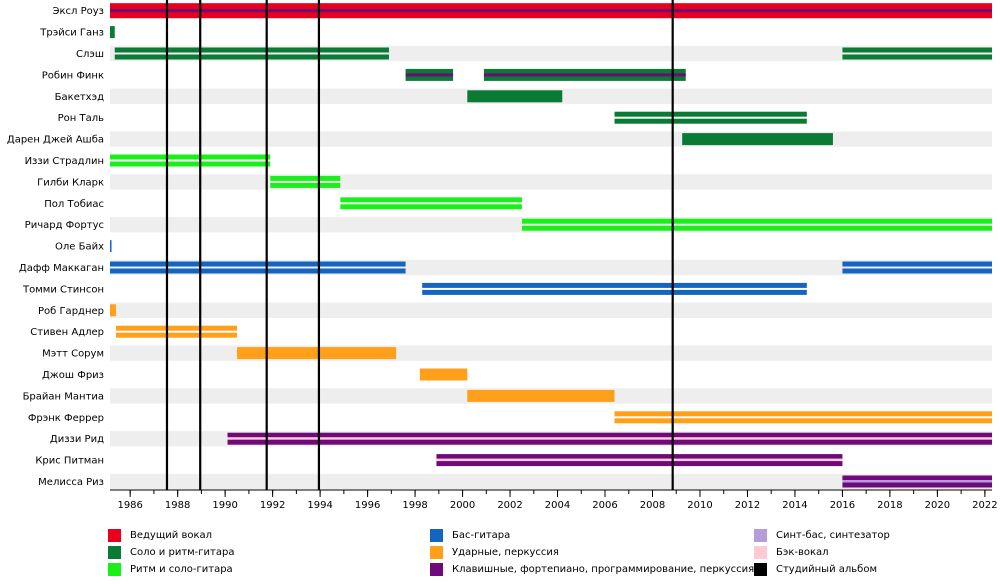 This screenshot has width=1000, height=584. I want to click on x-tick-label: 2016, so click(842, 505).